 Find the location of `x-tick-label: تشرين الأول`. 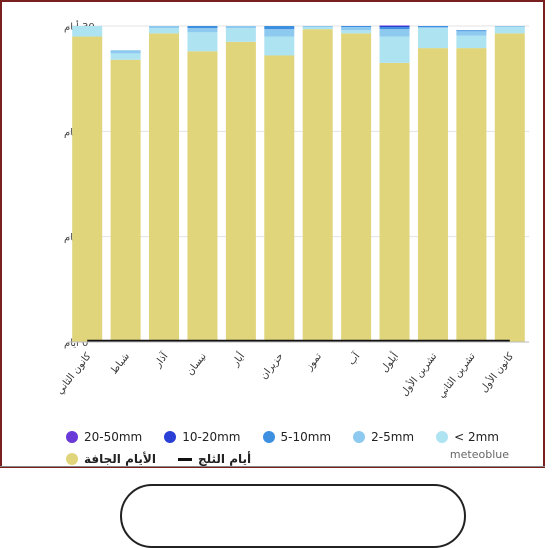

x-tick-label: تشرين الأول is located at coordinates (418, 374).